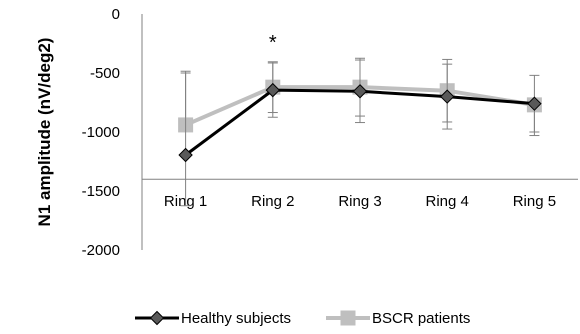 The image size is (580, 334). Describe the element at coordinates (105, 73) in the screenshot. I see `y-tick-label: -500` at that location.